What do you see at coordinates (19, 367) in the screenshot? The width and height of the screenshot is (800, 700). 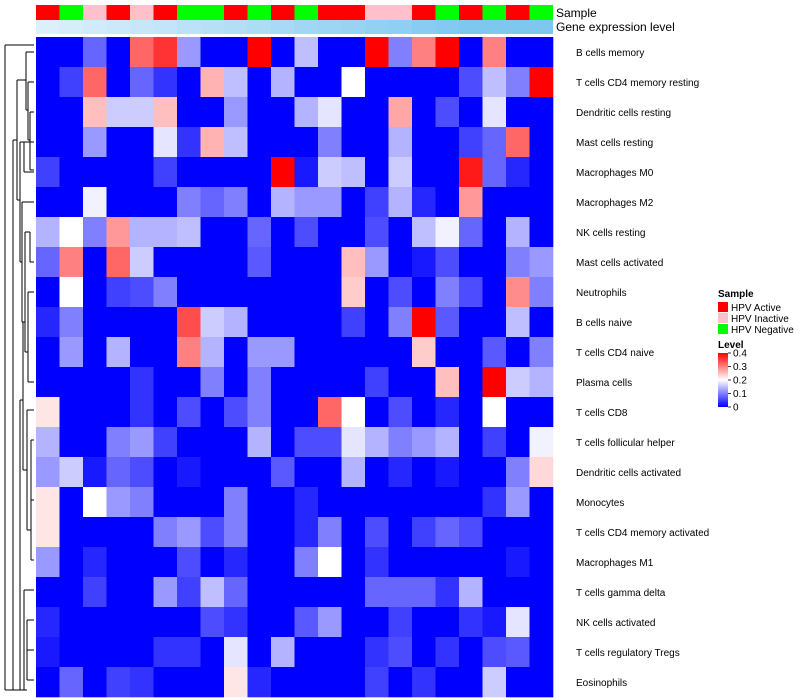 I see `row-dendrogram` at bounding box center [19, 367].